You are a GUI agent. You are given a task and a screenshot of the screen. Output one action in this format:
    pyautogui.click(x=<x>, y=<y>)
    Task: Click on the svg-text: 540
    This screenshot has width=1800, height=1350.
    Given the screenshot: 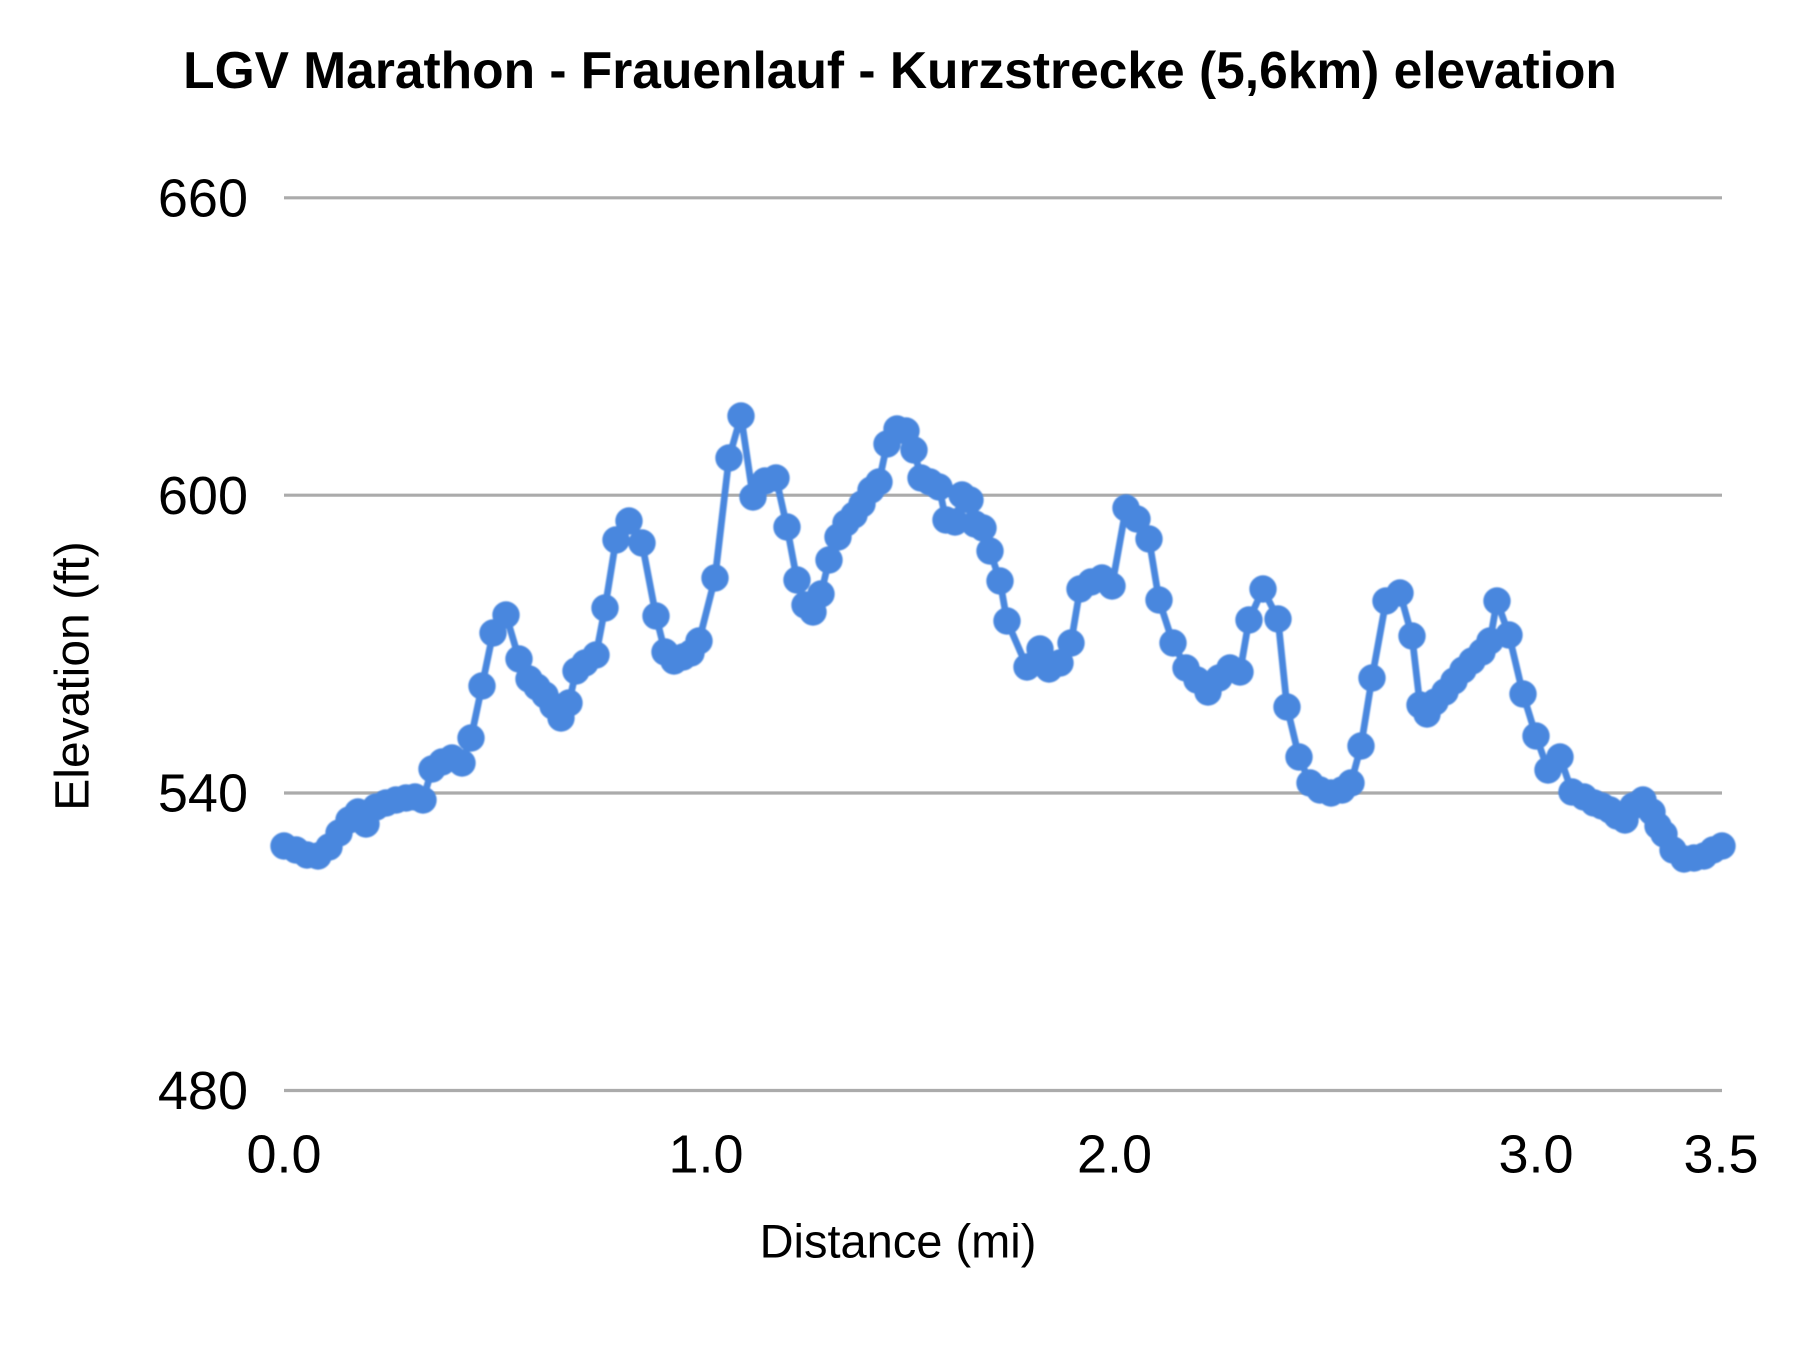 What is the action you would take?
    pyautogui.click(x=203, y=794)
    